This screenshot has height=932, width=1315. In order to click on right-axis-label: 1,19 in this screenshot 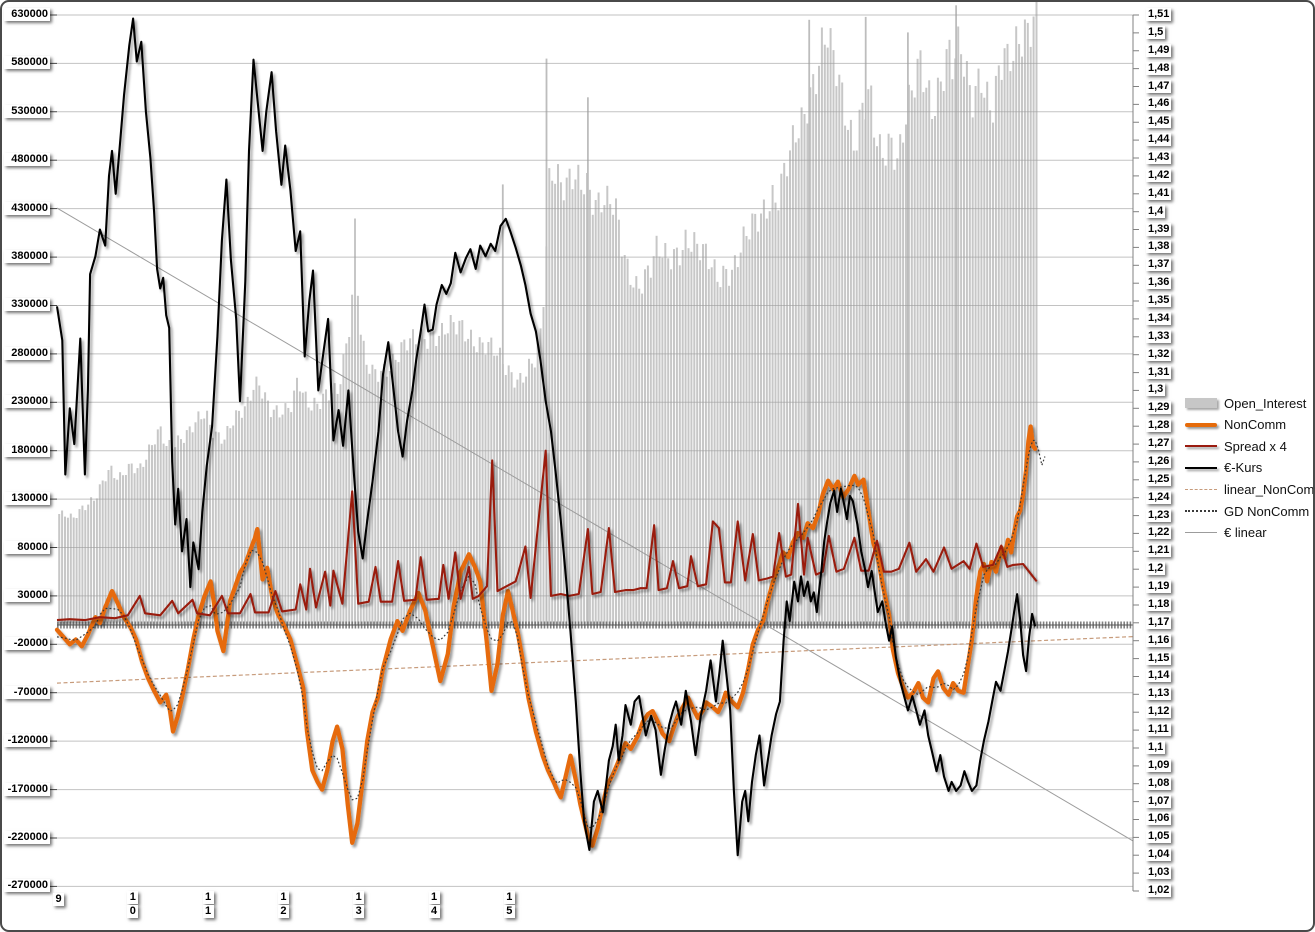, I will do `click(1159, 587)`.